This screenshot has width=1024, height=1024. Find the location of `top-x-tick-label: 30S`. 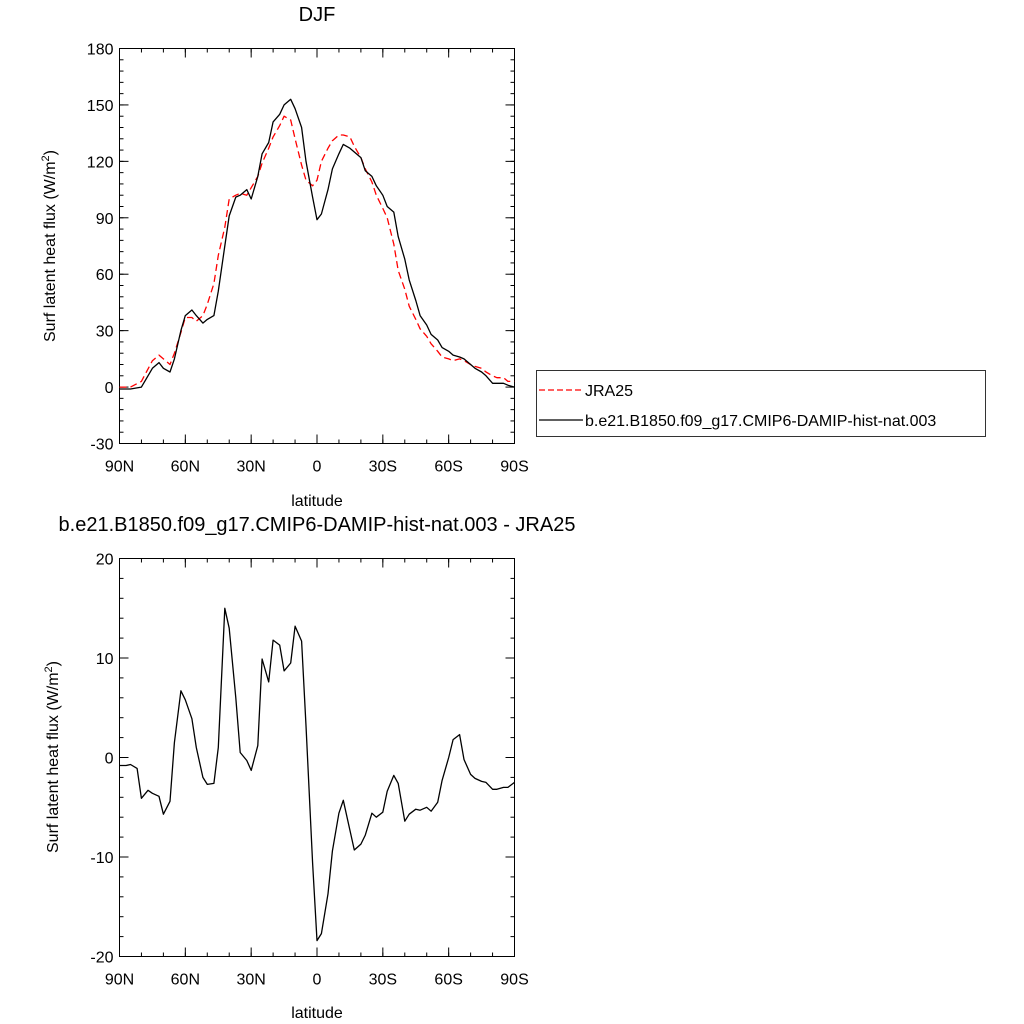

top-x-tick-label: 30S is located at coordinates (383, 467).